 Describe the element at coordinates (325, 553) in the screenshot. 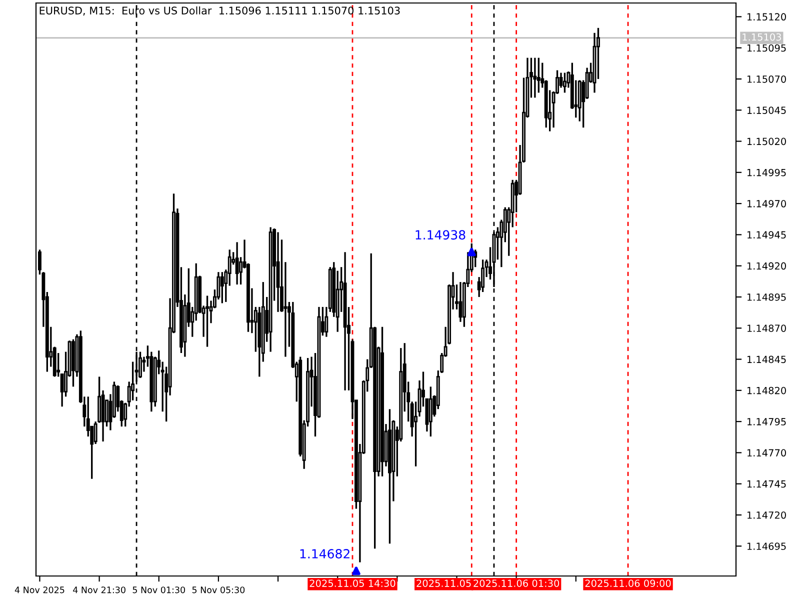

I see `annotation: 1.14682` at that location.